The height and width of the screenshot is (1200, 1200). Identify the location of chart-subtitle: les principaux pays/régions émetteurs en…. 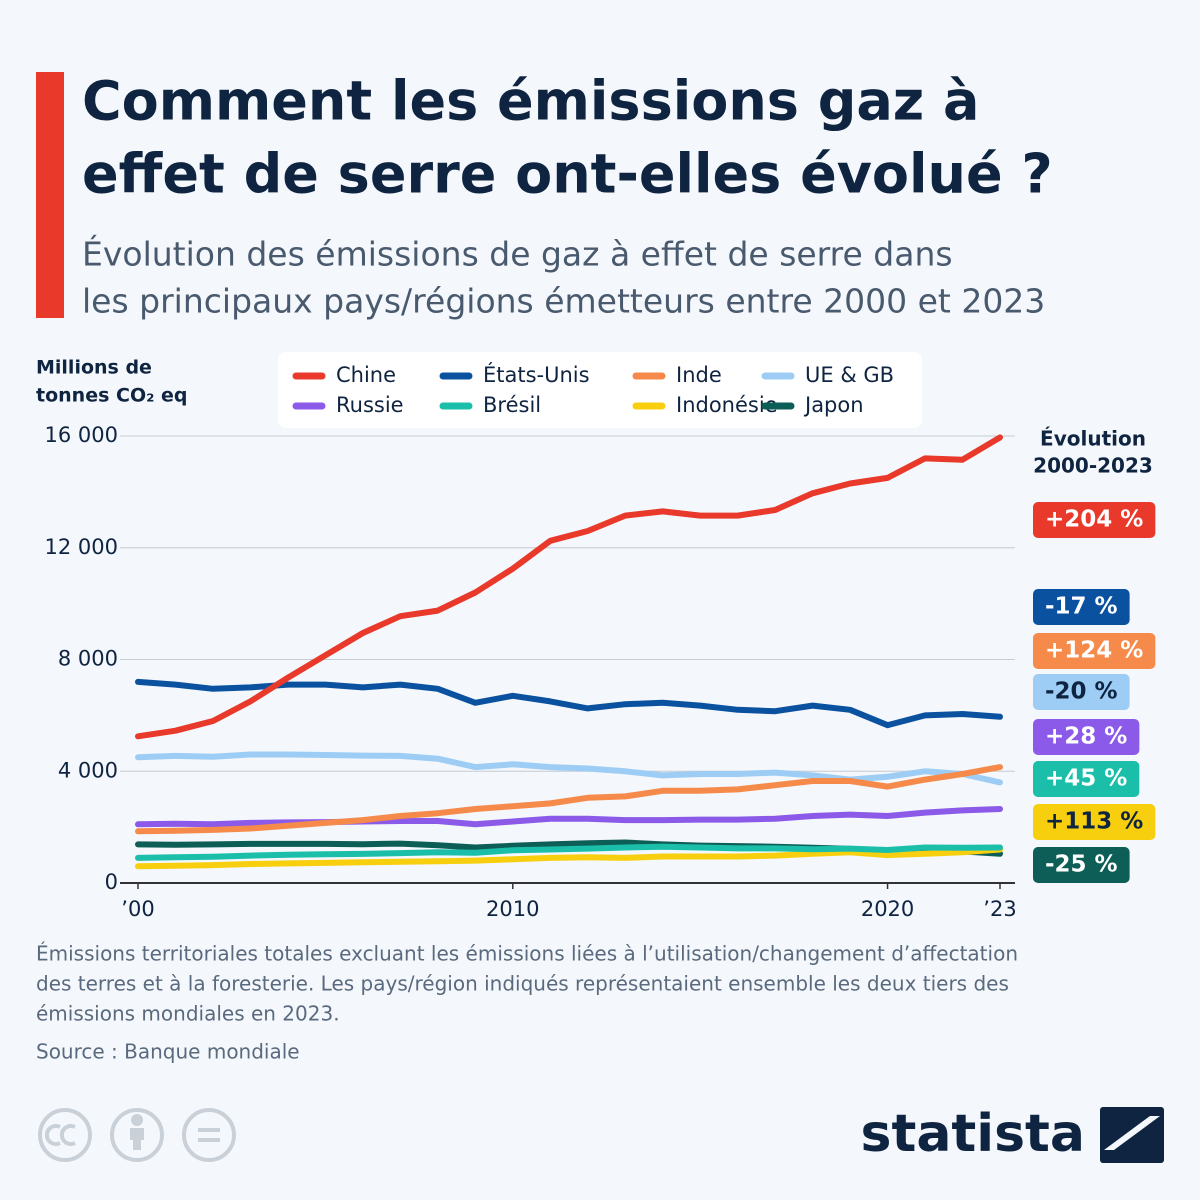
(563, 301).